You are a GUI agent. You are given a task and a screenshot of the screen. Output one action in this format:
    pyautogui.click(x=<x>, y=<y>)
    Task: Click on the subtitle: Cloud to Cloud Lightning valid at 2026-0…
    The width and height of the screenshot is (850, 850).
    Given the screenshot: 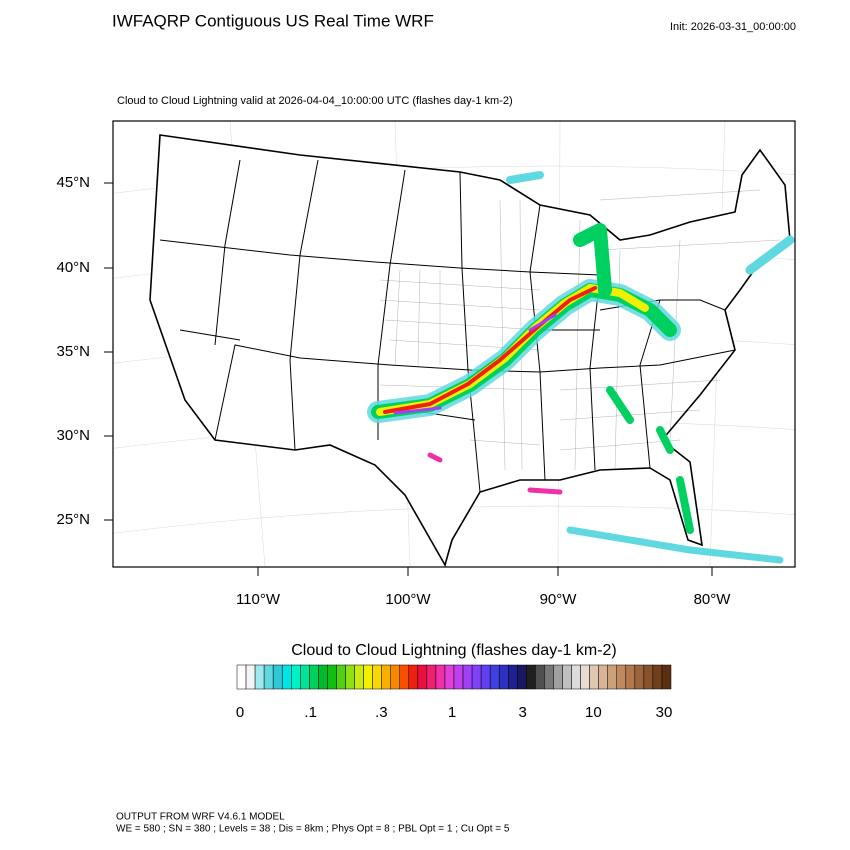 What is the action you would take?
    pyautogui.click(x=315, y=101)
    